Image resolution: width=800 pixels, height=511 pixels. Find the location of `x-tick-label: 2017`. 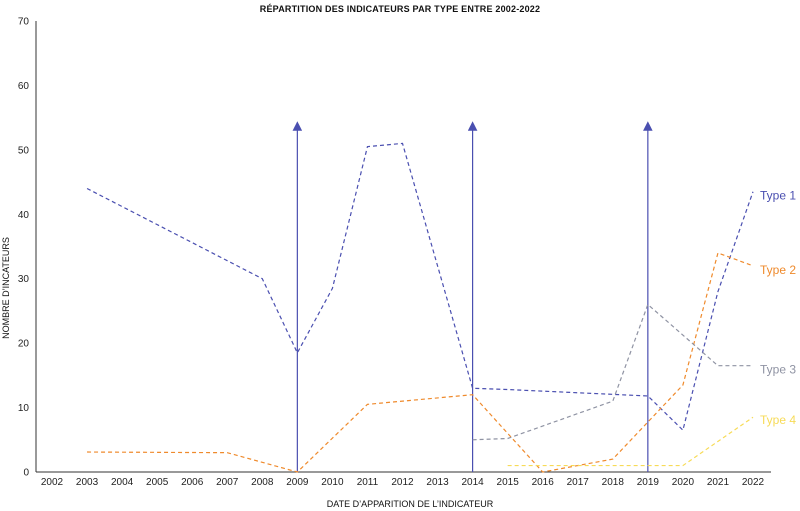

x-tick-label: 2017 is located at coordinates (578, 482).